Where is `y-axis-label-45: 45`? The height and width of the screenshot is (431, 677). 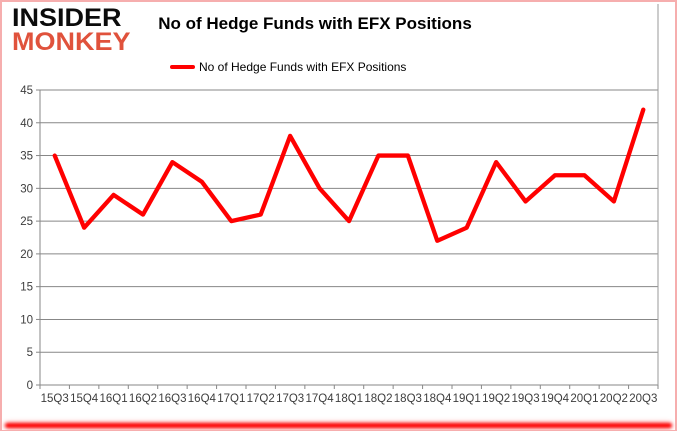 y-axis-label-45: 45 is located at coordinates (26, 91).